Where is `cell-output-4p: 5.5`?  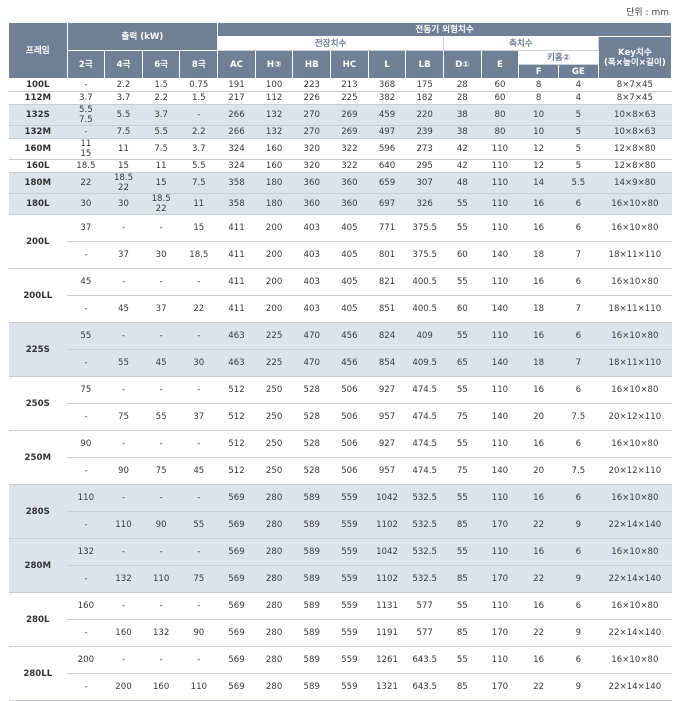
cell-output-4p: 5.5 is located at coordinates (123, 115).